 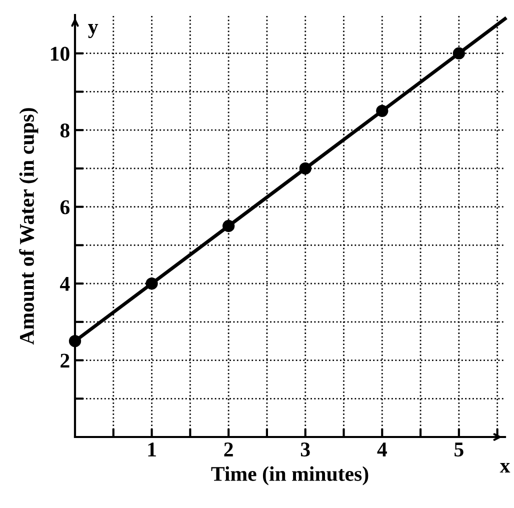 I want to click on text: x, so click(x=505, y=467).